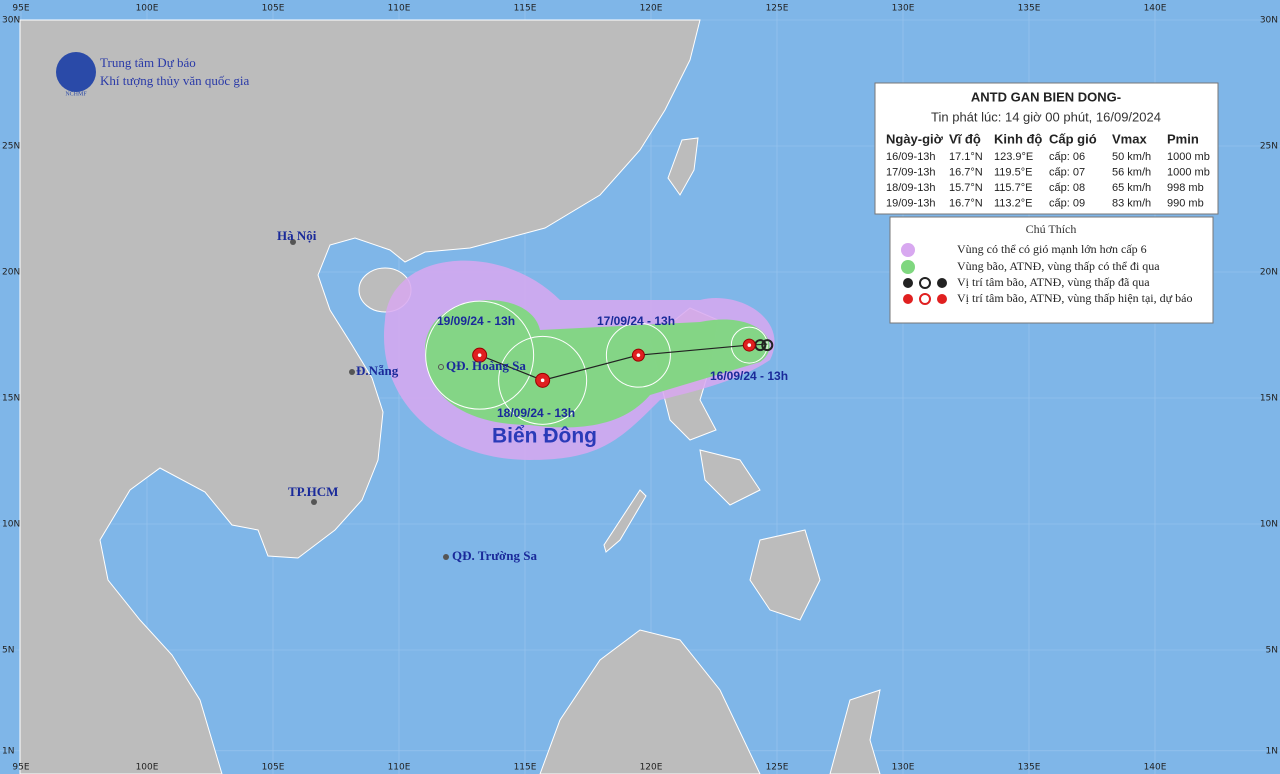 This screenshot has width=1280, height=774. I want to click on table-cell: 15.7°N, so click(966, 188).